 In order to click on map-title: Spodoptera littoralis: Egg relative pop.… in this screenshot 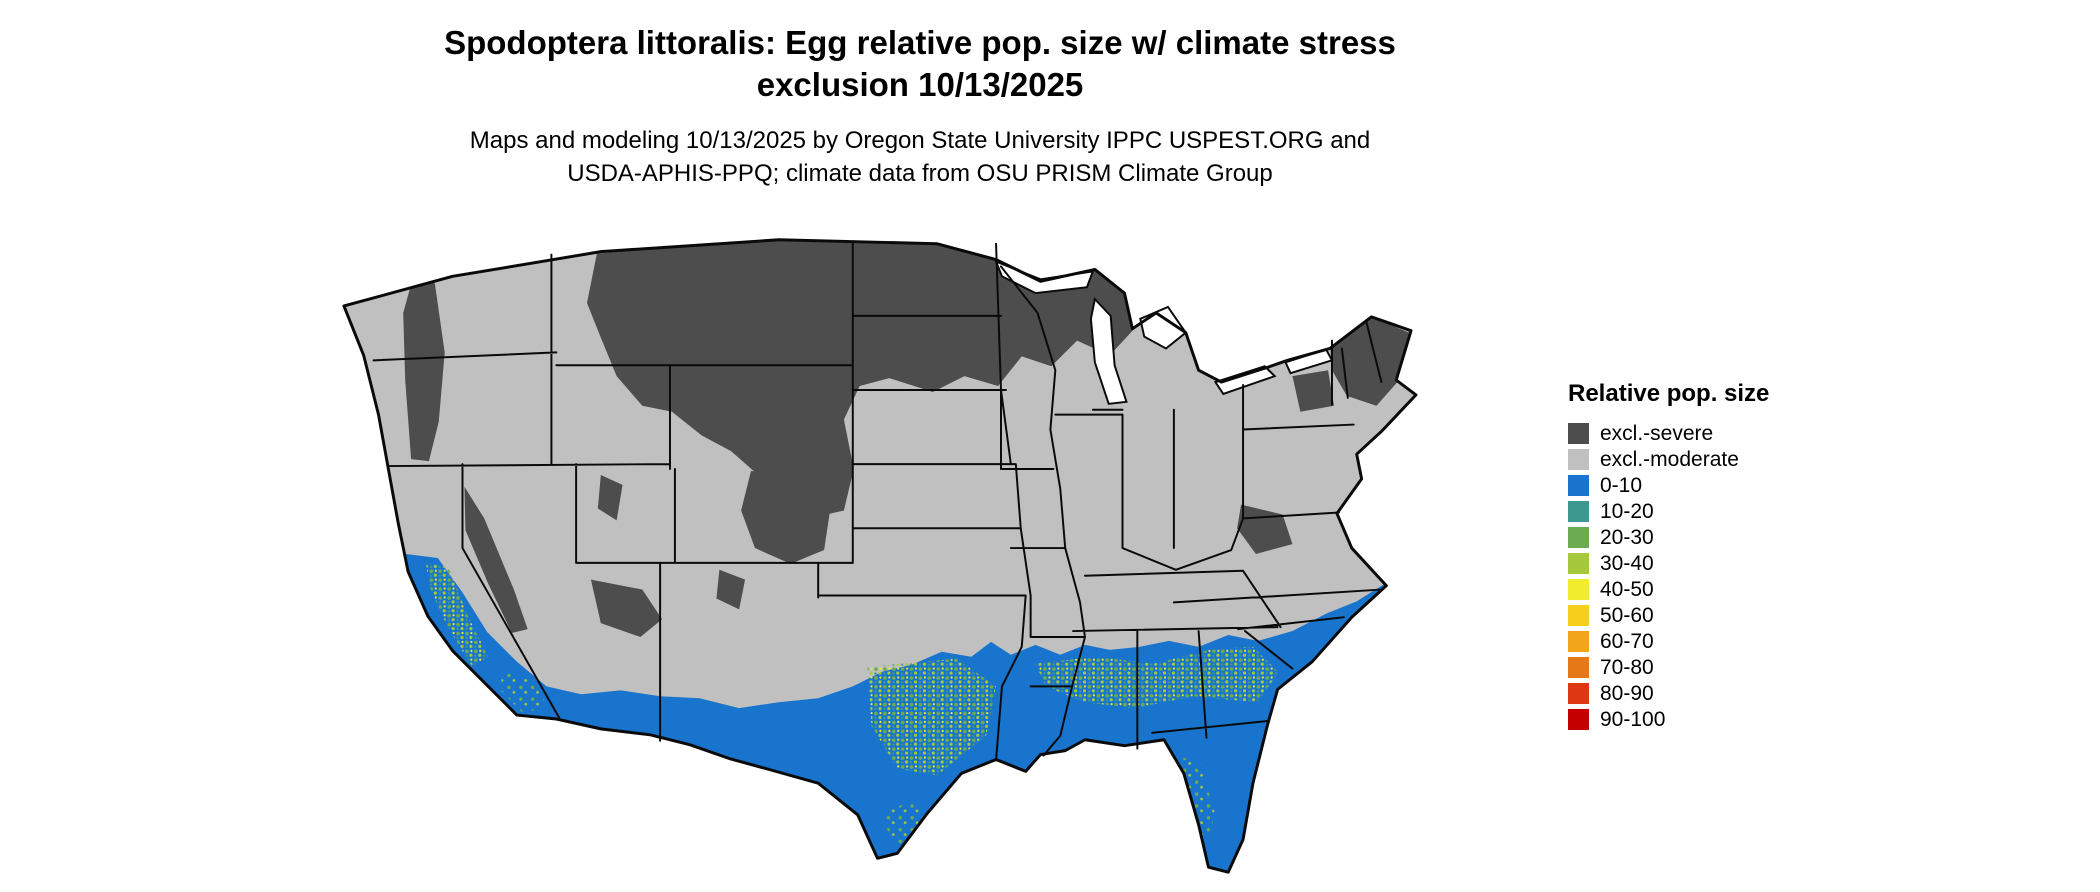, I will do `click(920, 63)`.